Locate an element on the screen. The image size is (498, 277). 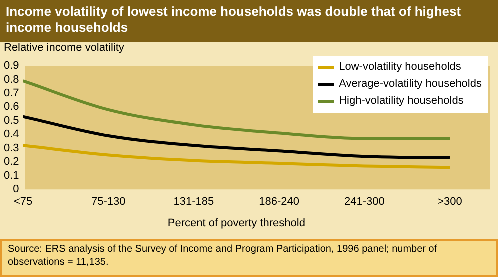
source-note: Source: ERS analysis of the Survey of Income and Program Participation, 1996 panel; number of observations = 11,135. is located at coordinates (223, 256).